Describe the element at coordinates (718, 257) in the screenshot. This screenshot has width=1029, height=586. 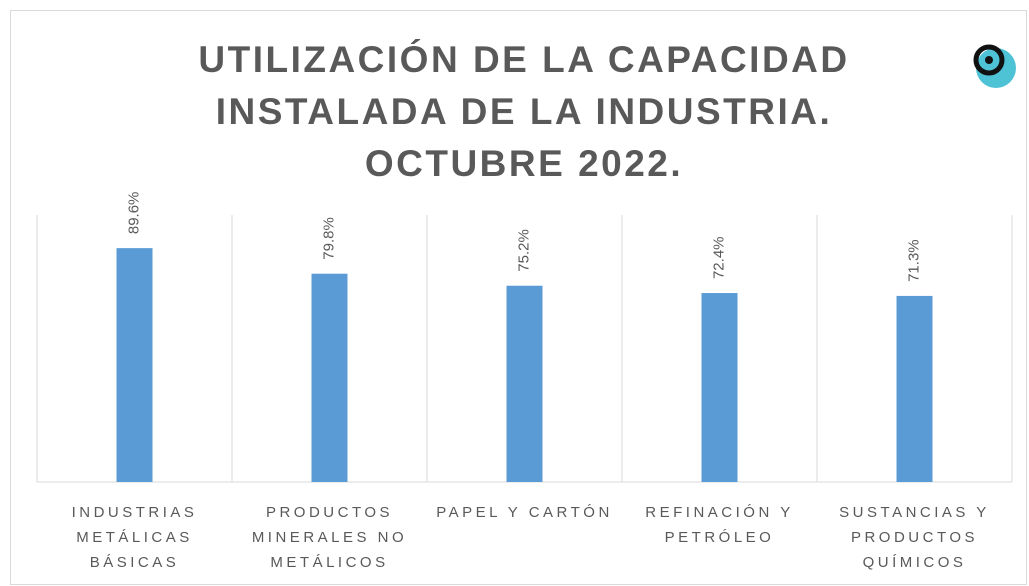
I see `data-label: 72.4%` at that location.